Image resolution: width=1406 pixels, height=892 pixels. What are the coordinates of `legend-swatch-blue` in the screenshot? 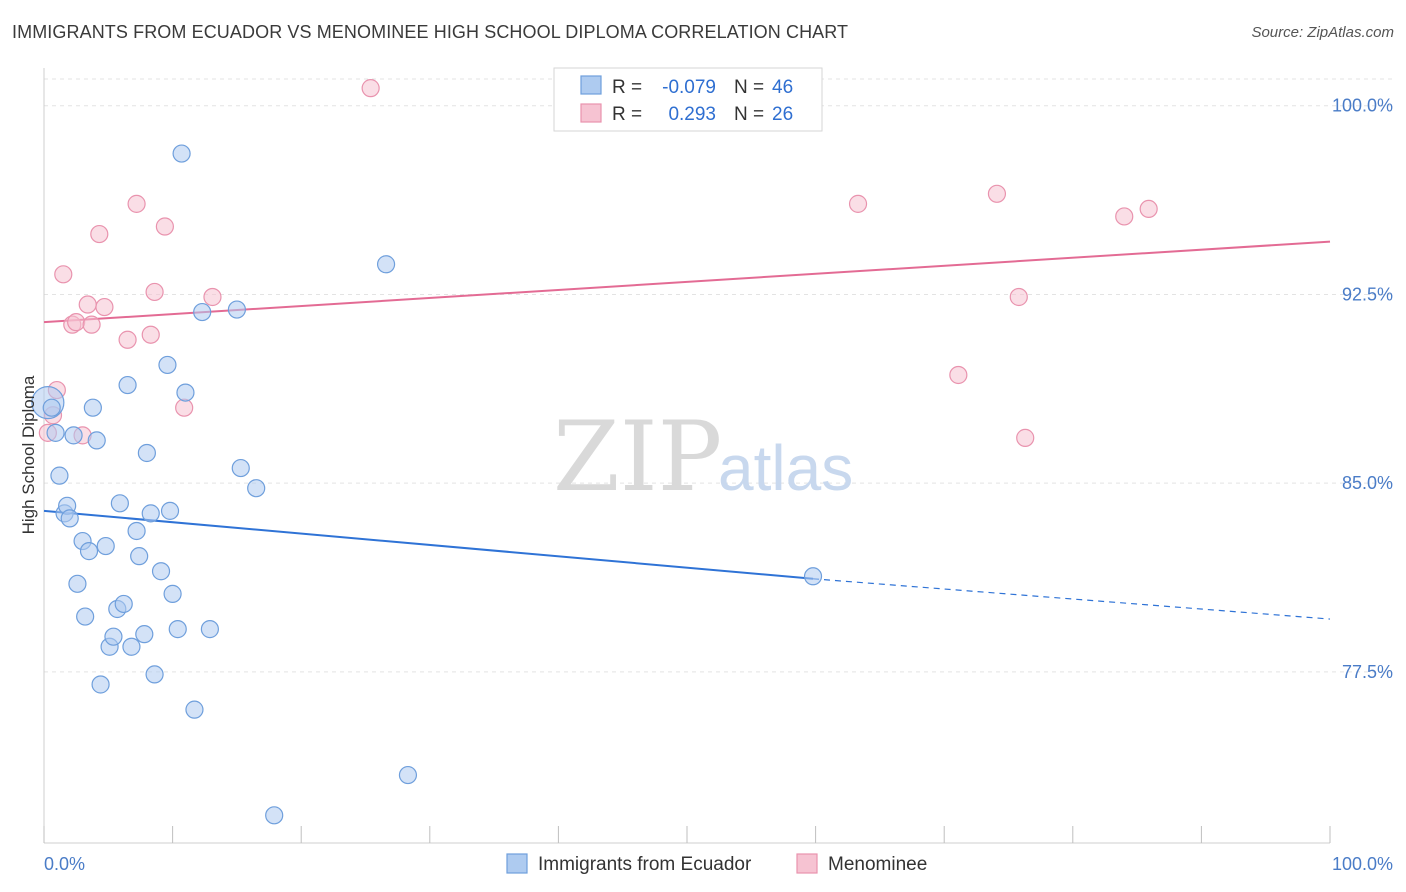 It's located at (591, 85).